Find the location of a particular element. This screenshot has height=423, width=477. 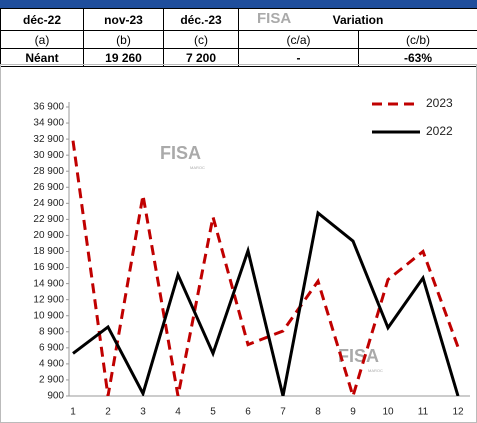

y-tick-label: 36 900 is located at coordinates (48, 107).